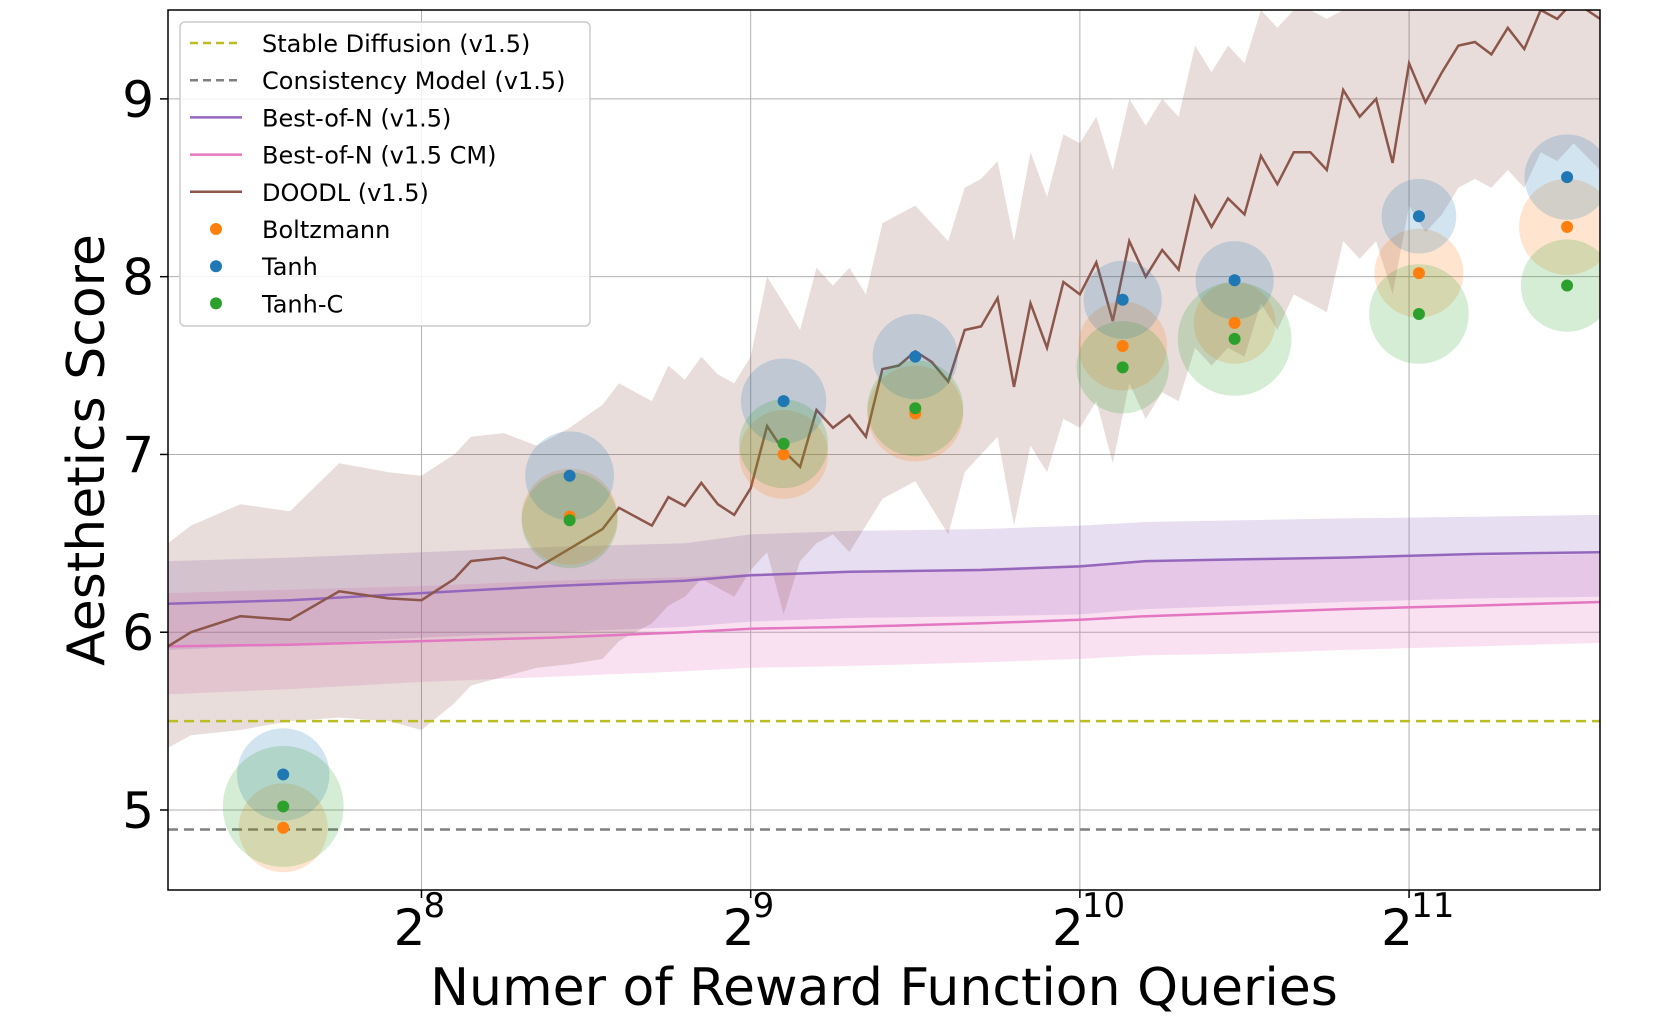 The image size is (1661, 1022). I want to click on x-axis-ticks: 28 29 210 211, so click(924, 921).